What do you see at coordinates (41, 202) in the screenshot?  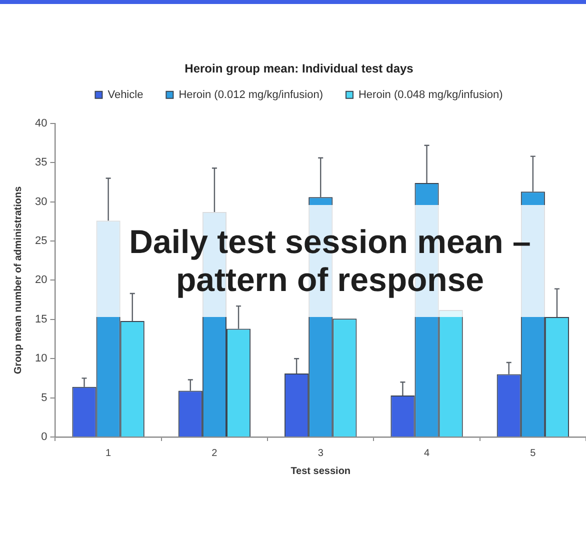 I see `y-tick-label: 30` at bounding box center [41, 202].